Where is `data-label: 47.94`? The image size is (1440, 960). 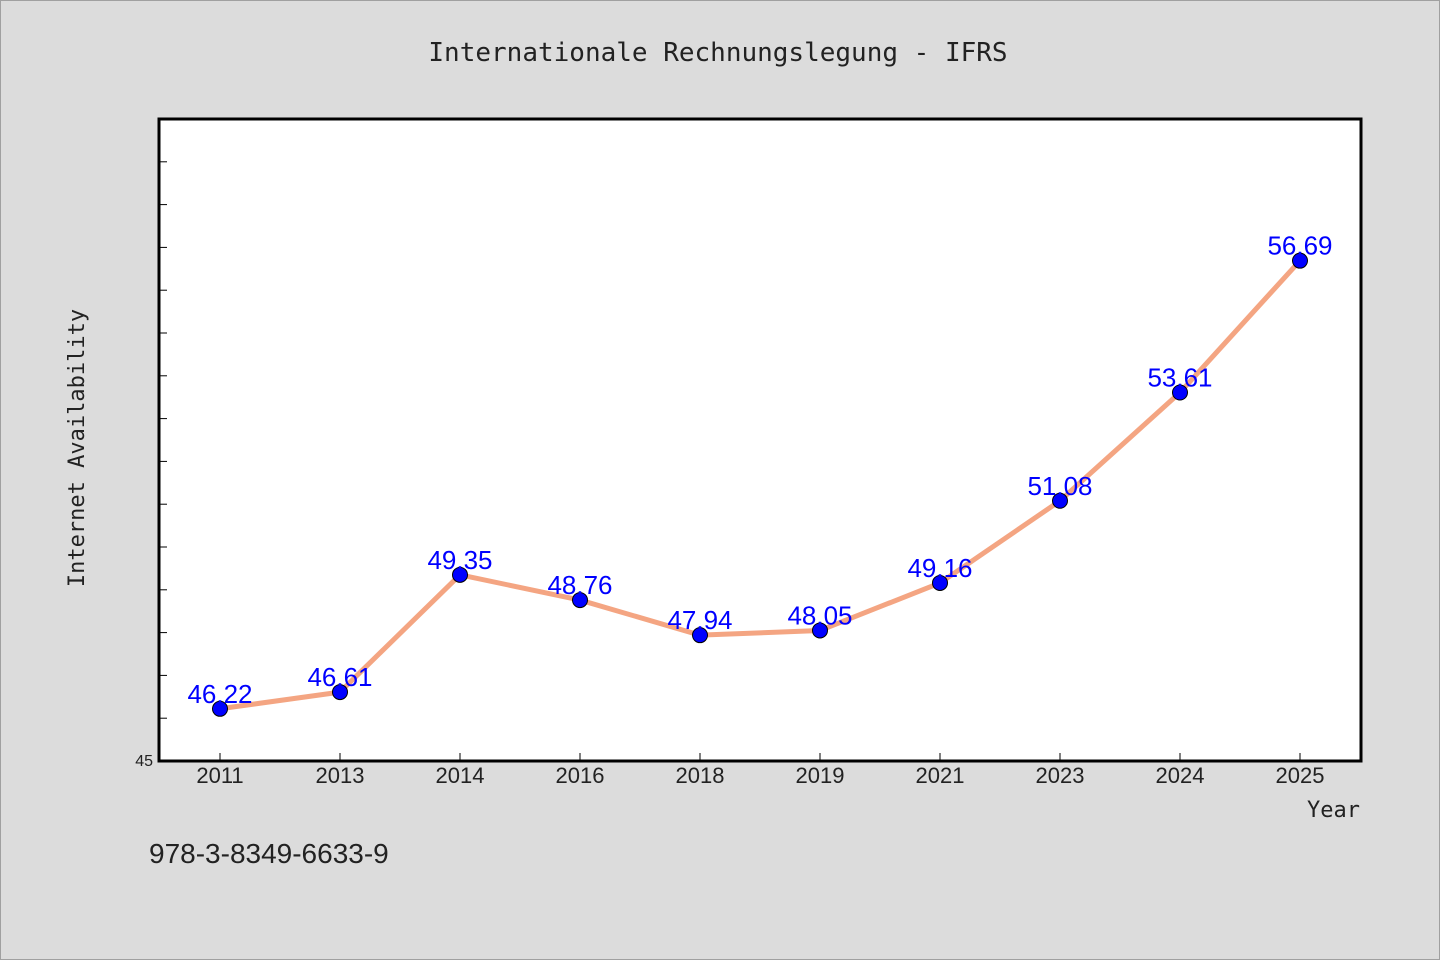
data-label: 47.94 is located at coordinates (699, 620).